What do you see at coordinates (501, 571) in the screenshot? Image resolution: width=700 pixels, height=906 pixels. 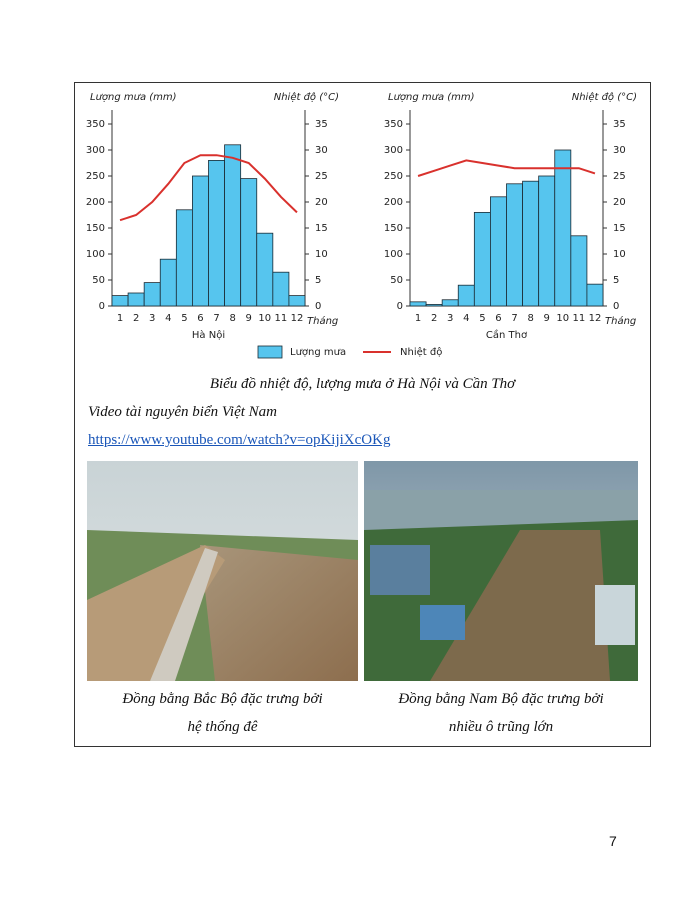 I see `photo-south` at bounding box center [501, 571].